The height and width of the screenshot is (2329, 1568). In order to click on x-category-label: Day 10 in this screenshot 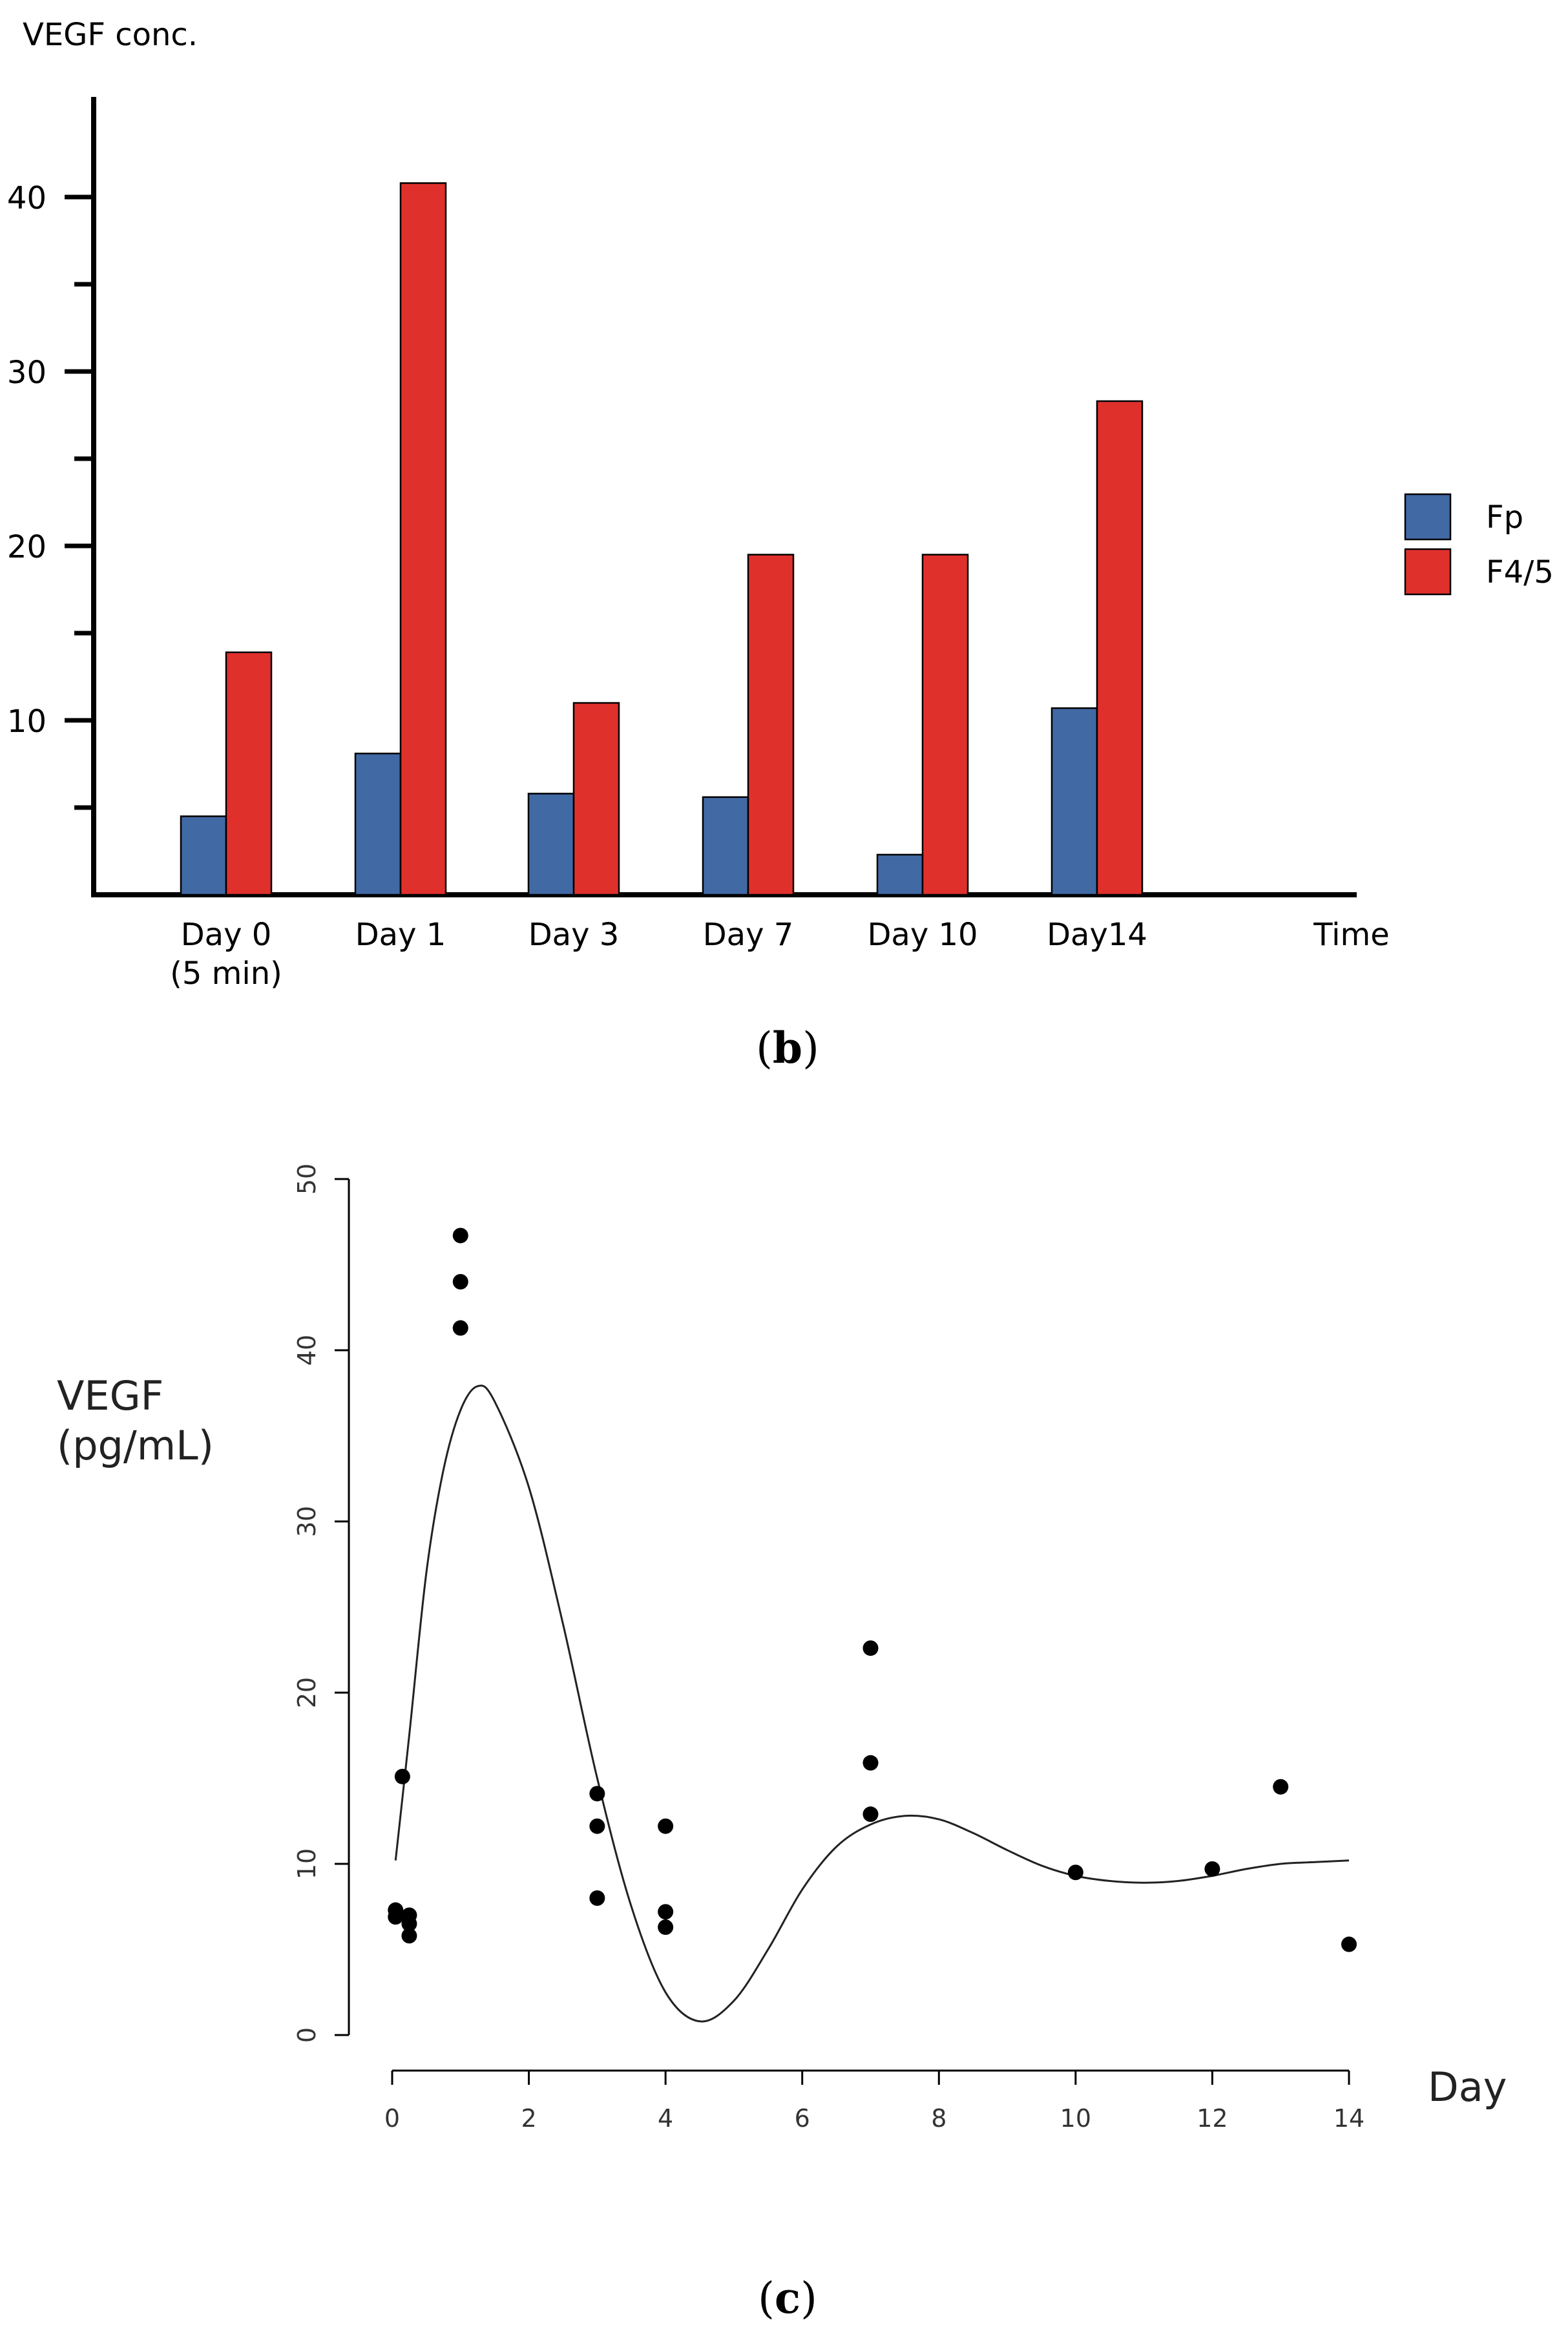, I will do `click(922, 935)`.